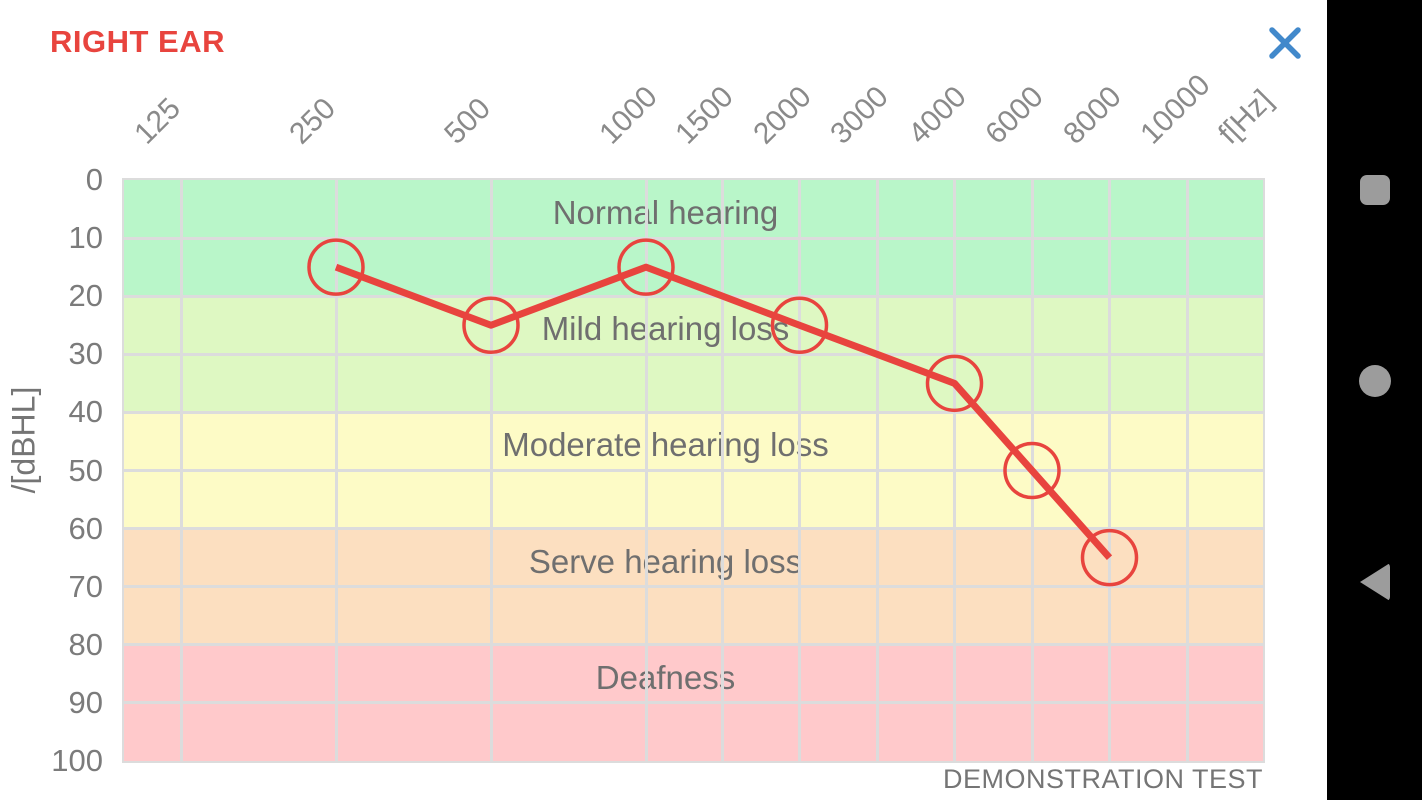  Describe the element at coordinates (628, 115) in the screenshot. I see `x-tick-label: 1000` at that location.